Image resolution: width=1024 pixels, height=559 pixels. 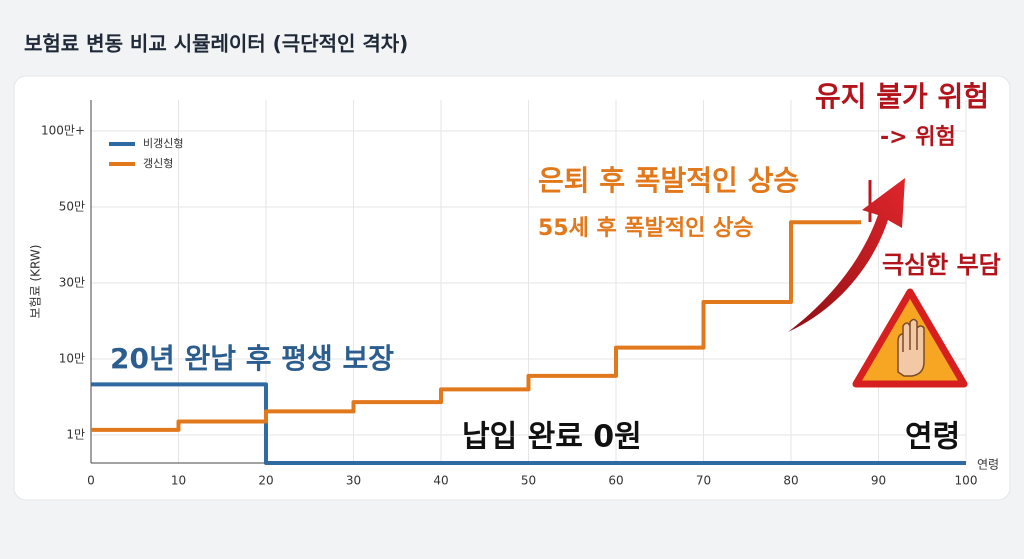 What do you see at coordinates (988, 465) in the screenshot?
I see `x-axis-title: 연령` at bounding box center [988, 465].